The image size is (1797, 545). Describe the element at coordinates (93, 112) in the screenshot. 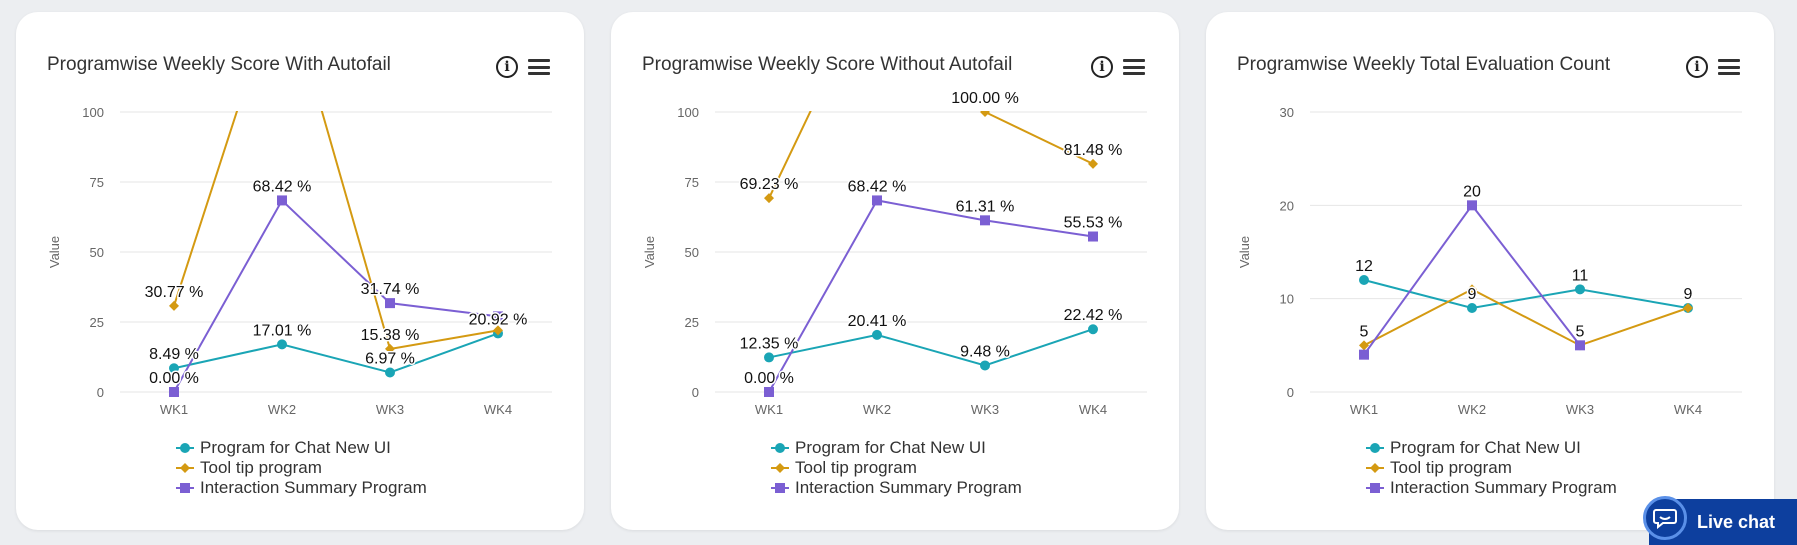

I see `y-tick-label: 100` at that location.